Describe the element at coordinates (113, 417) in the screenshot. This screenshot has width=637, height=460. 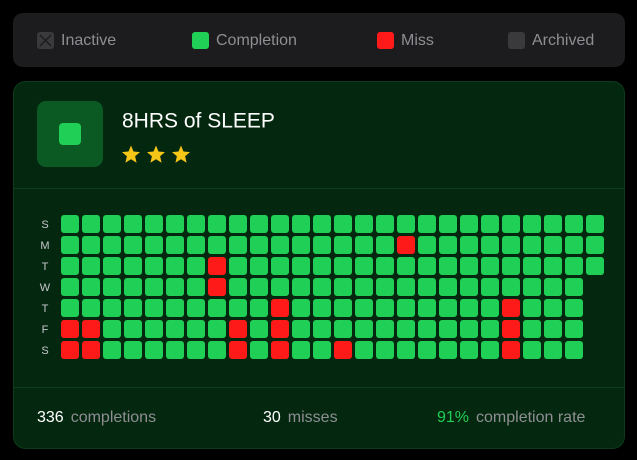
I see `stat-label: completions` at that location.